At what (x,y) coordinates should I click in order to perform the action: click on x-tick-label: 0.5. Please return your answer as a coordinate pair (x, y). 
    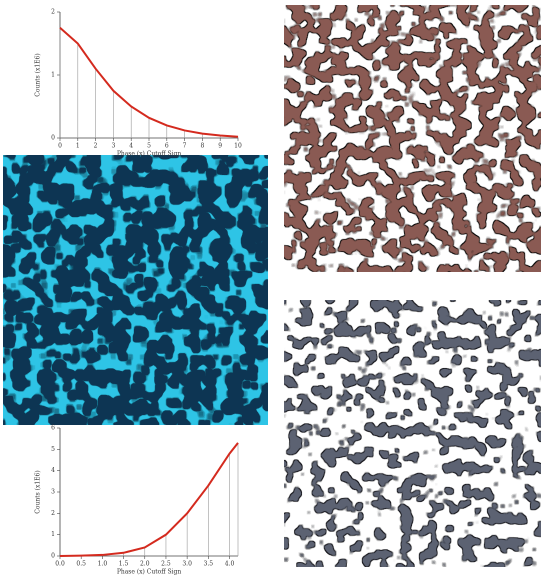
    Looking at the image, I should click on (81, 564).